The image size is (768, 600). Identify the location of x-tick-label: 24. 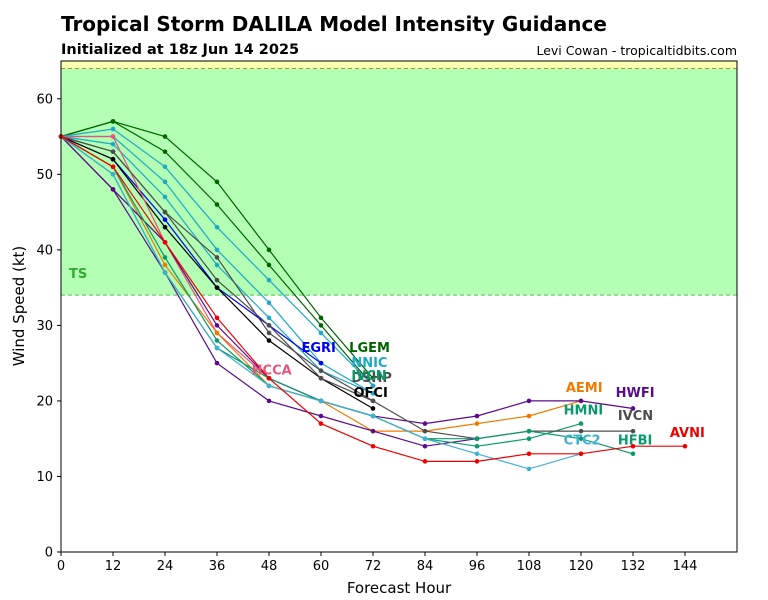
(165, 566).